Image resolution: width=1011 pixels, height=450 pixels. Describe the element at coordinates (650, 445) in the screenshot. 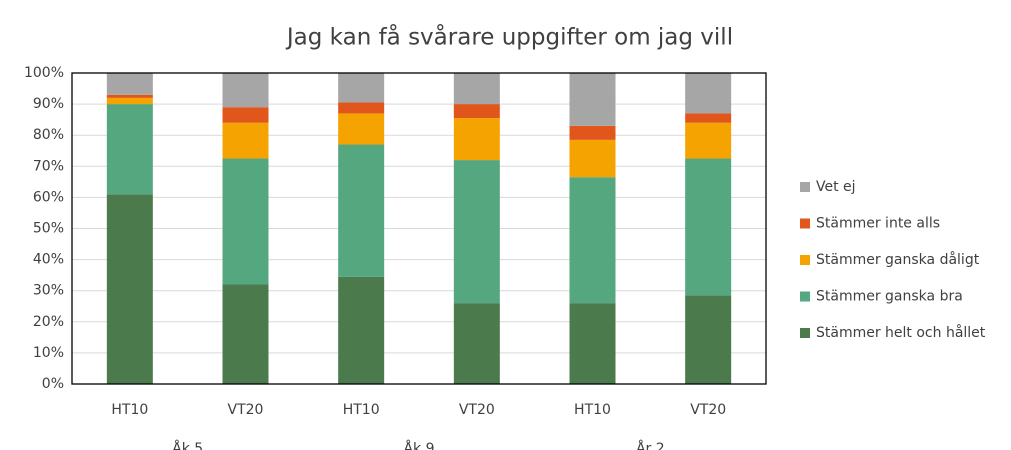

I see `group-label: År 2` at that location.